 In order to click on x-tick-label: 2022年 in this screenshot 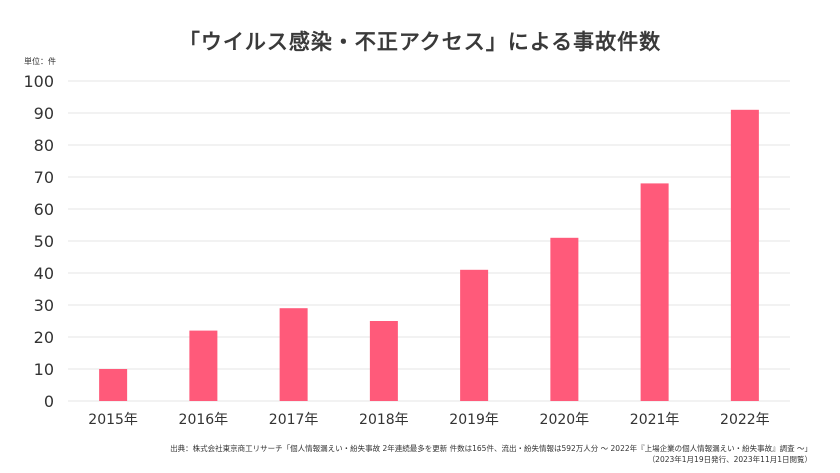, I will do `click(745, 420)`.